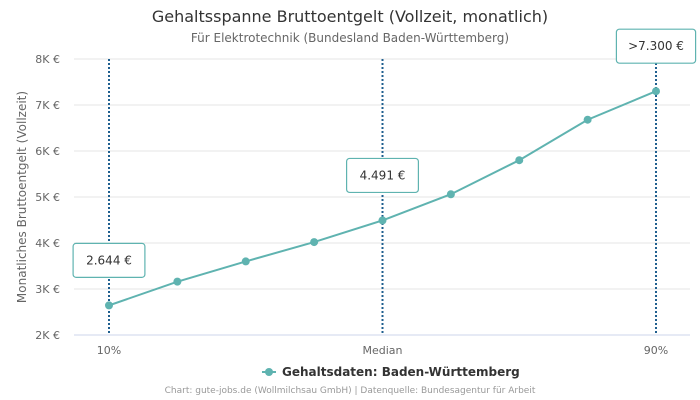 This screenshot has height=400, width=700. I want to click on legend-dot-icon, so click(269, 372).